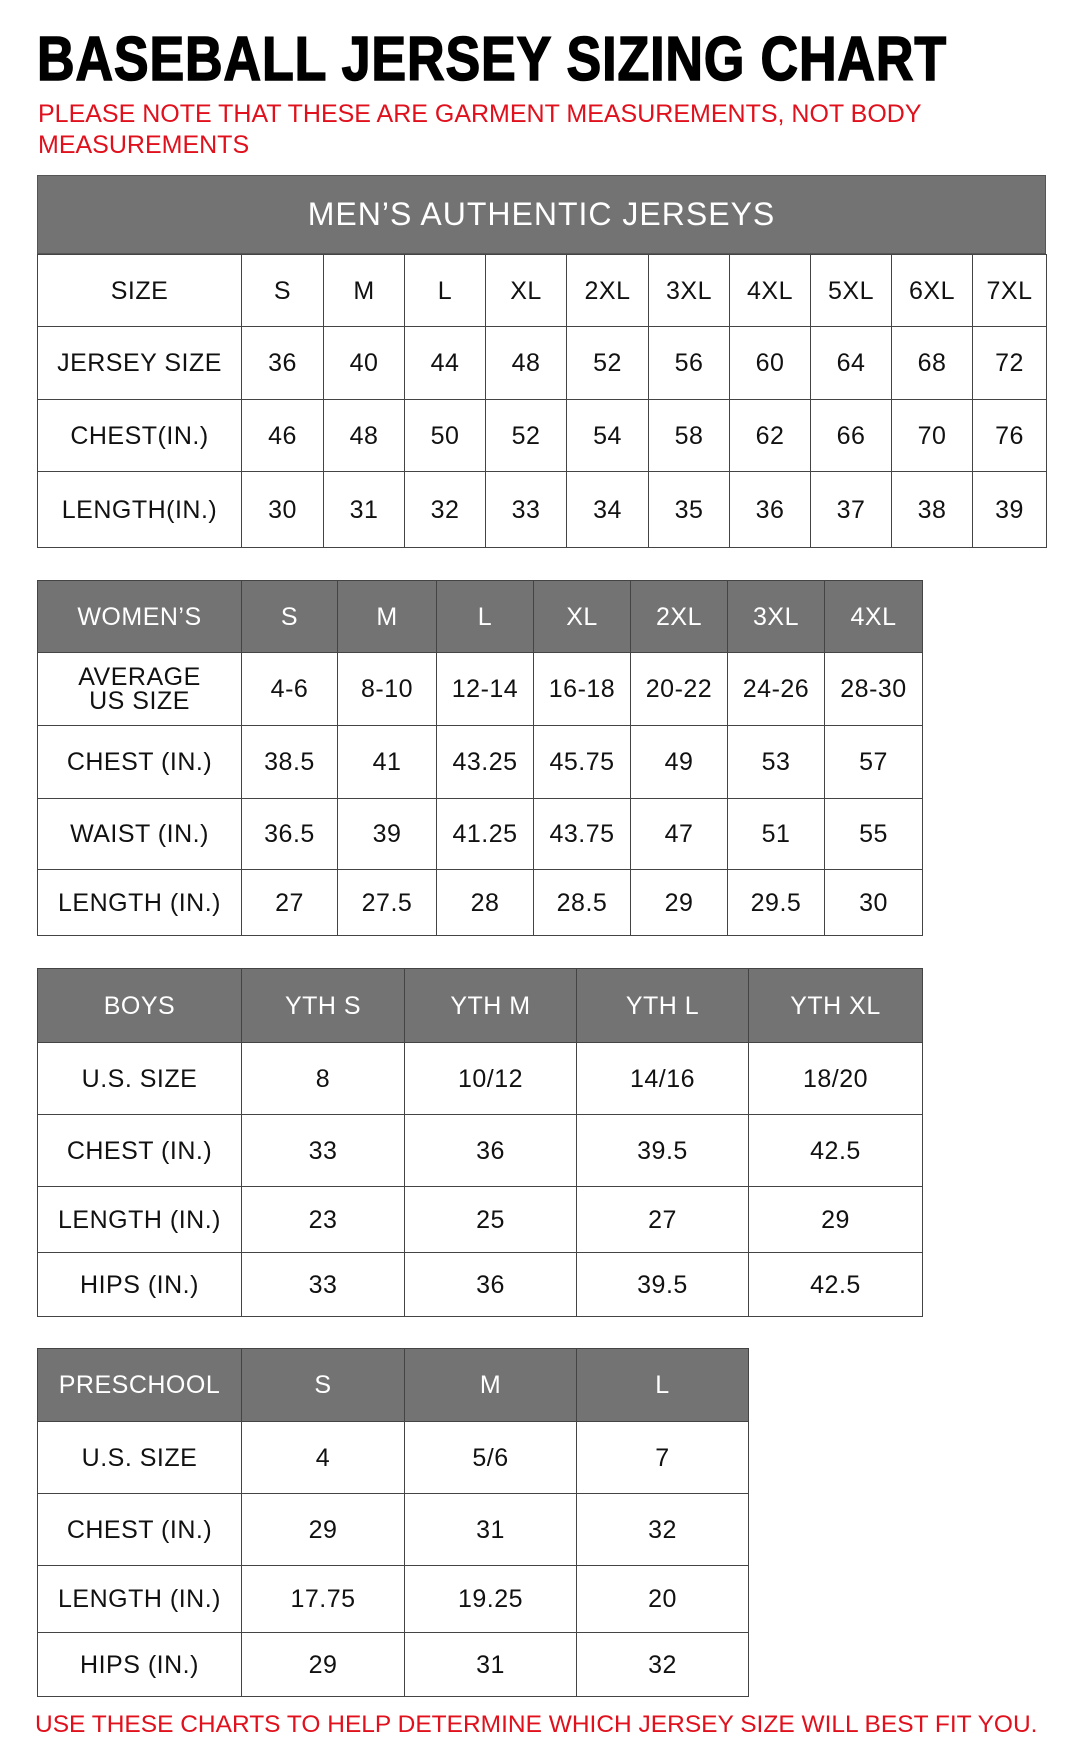 This screenshot has height=1743, width=1077. What do you see at coordinates (607, 435) in the screenshot?
I see `table-cell: 54` at bounding box center [607, 435].